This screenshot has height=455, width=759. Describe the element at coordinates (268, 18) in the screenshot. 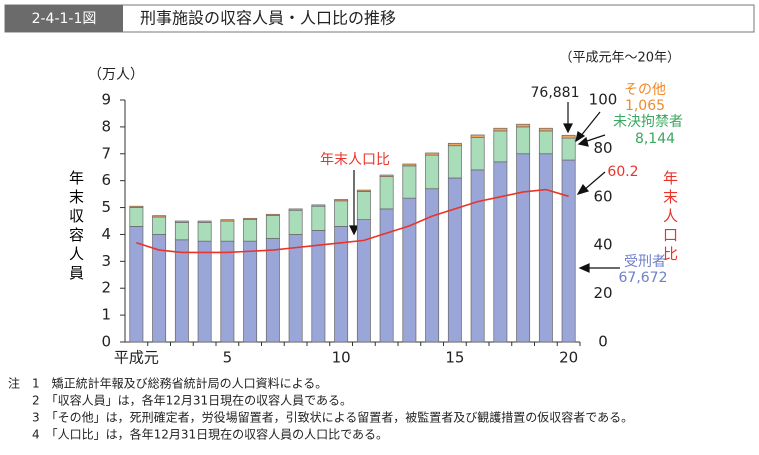

I see `figure-title: 刑事施設の収容人員・人口比の推移` at that location.